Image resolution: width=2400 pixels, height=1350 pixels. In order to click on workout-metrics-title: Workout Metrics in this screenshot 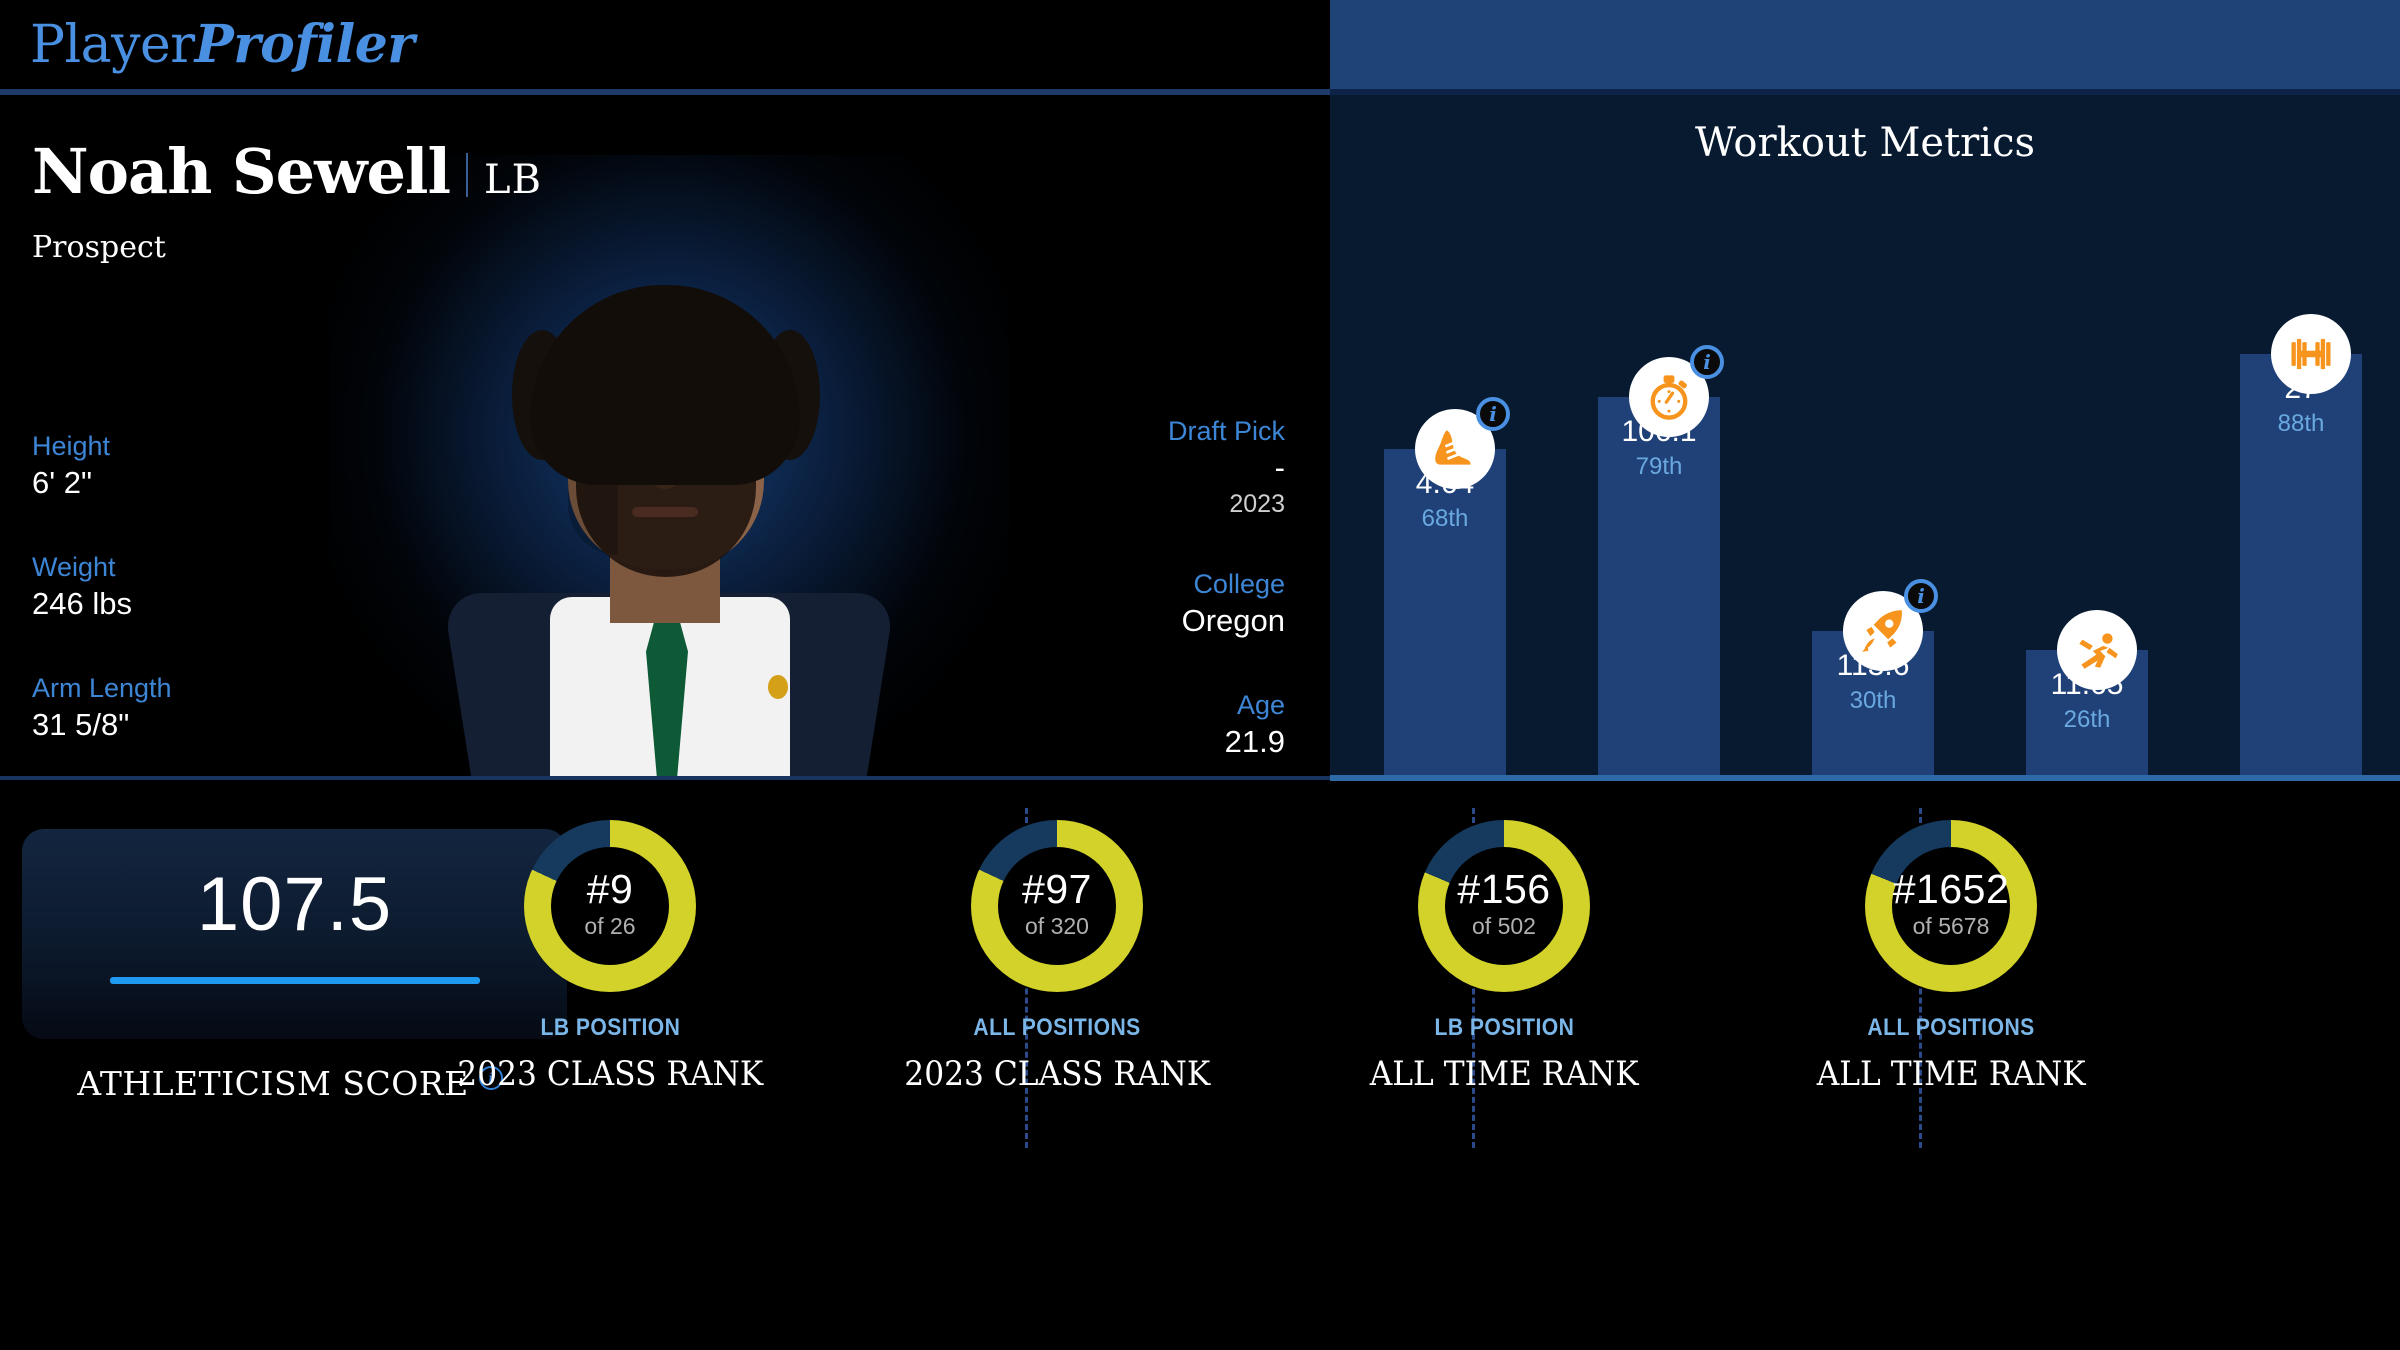, I will do `click(1865, 143)`.